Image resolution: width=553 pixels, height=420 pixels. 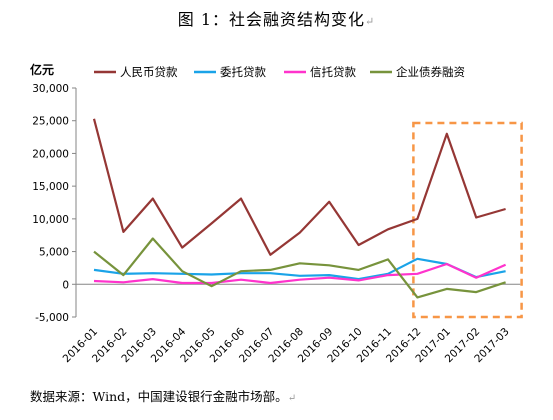 I want to click on source-note: 数据来源：Wind，中国建设银行金融市场部。↵, so click(x=163, y=395).